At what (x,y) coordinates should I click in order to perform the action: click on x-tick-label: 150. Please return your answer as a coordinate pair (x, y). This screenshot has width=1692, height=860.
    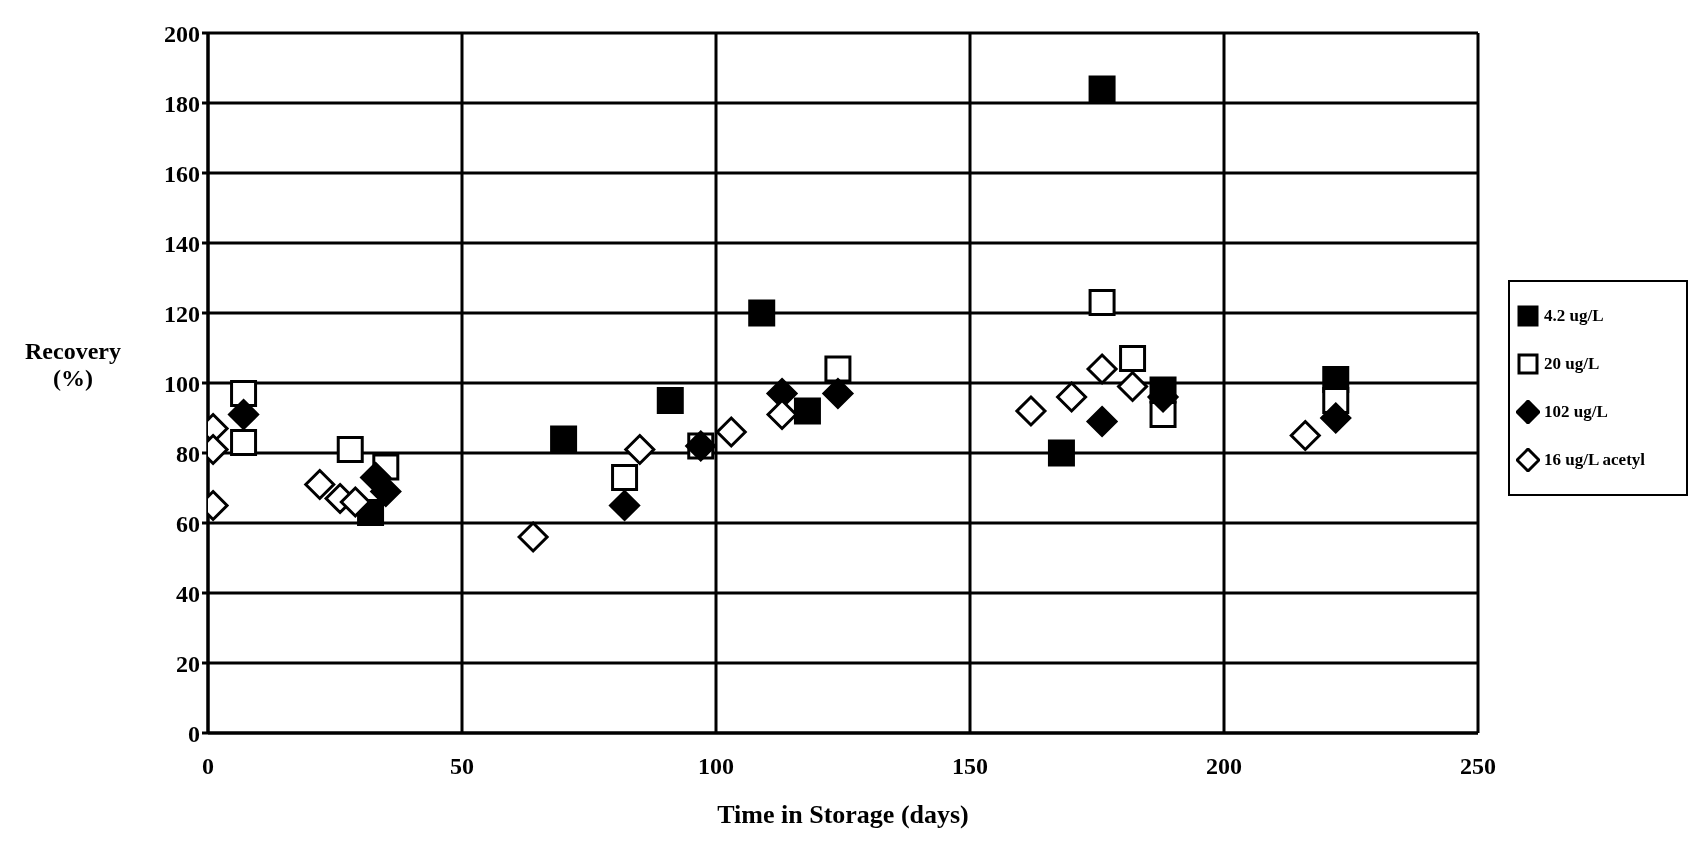
    Looking at the image, I should click on (970, 766).